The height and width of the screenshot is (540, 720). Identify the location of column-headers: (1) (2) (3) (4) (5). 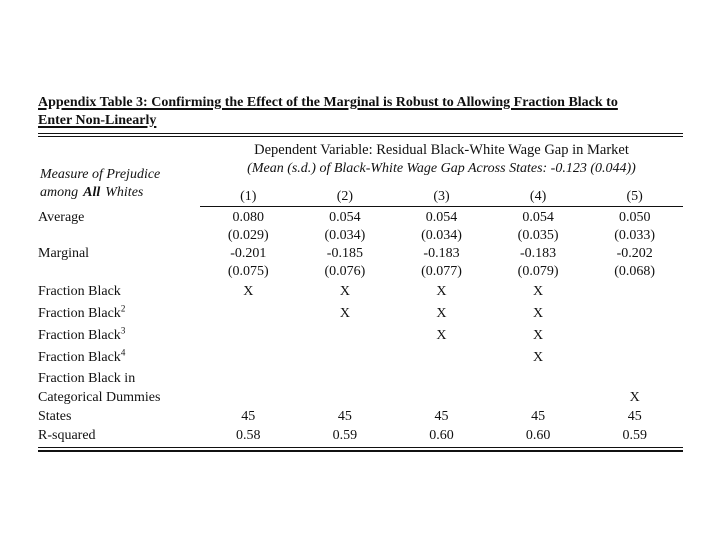
(441, 198).